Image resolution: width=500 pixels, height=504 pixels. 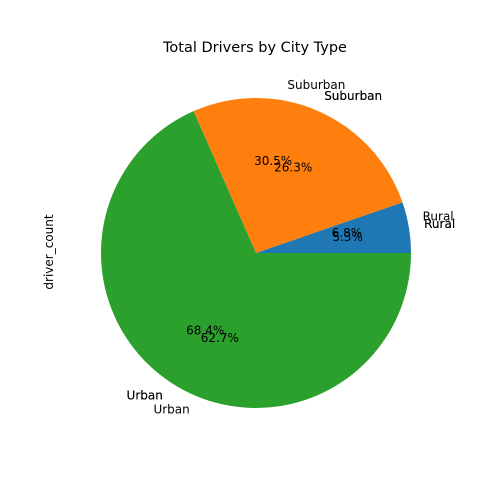 I want to click on chart-title: Total Drivers by City Type, so click(x=254, y=48).